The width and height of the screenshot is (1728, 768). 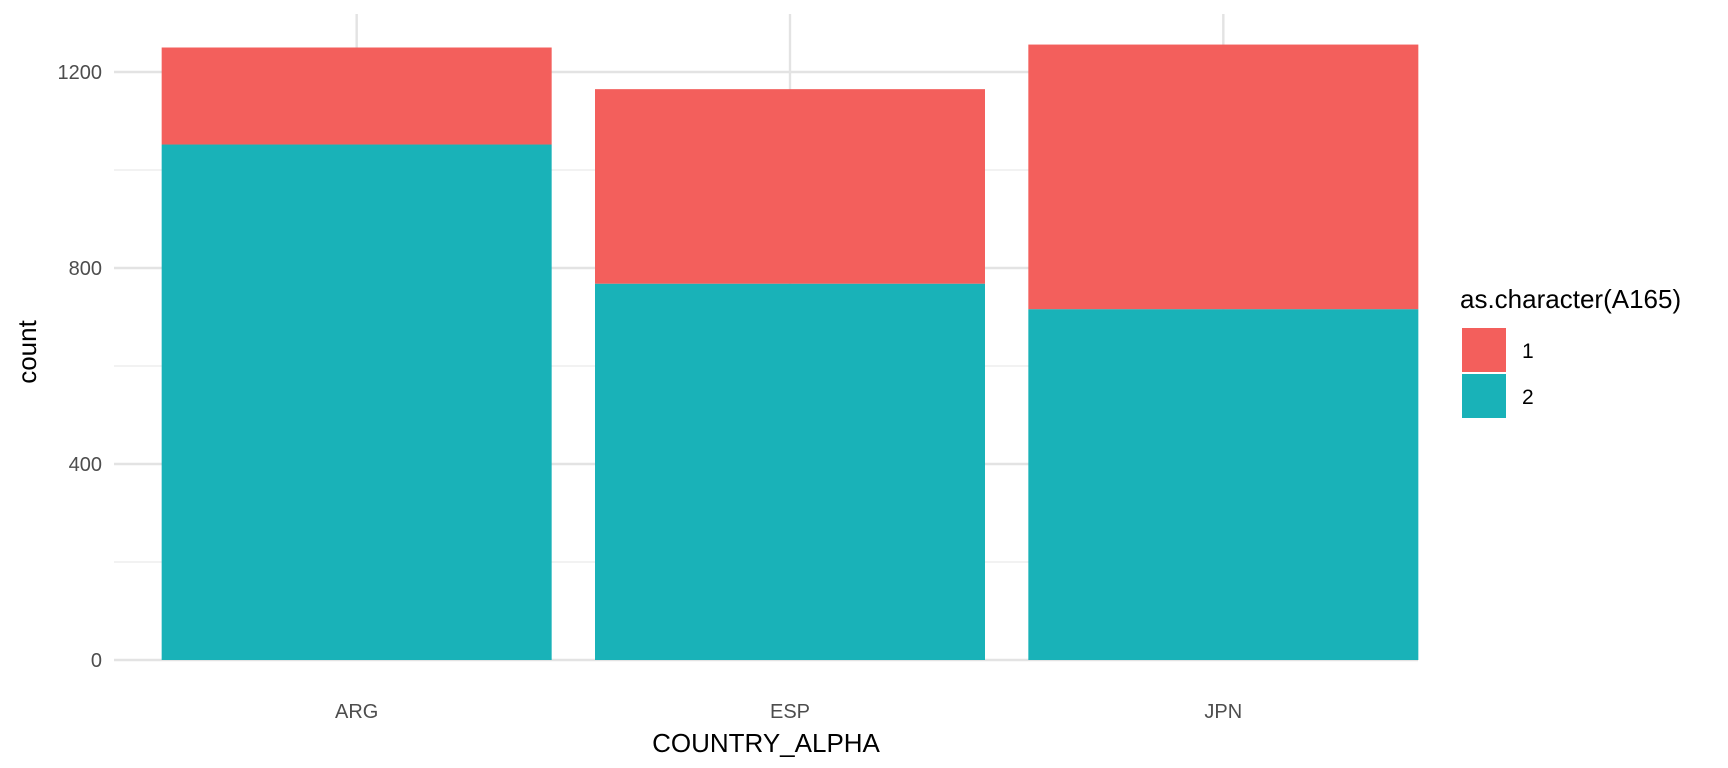 I want to click on x-axis-tick-labels: ARG ESP JPN, so click(x=788, y=712).